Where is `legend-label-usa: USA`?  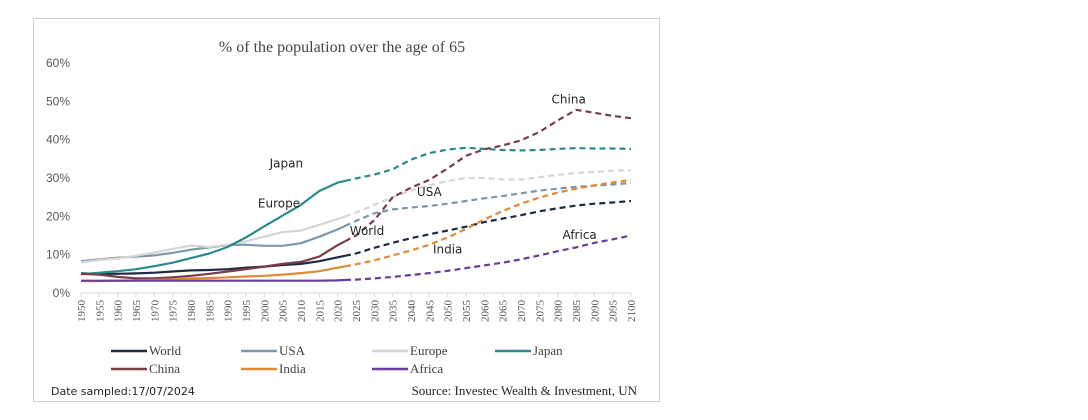 legend-label-usa: USA is located at coordinates (292, 350).